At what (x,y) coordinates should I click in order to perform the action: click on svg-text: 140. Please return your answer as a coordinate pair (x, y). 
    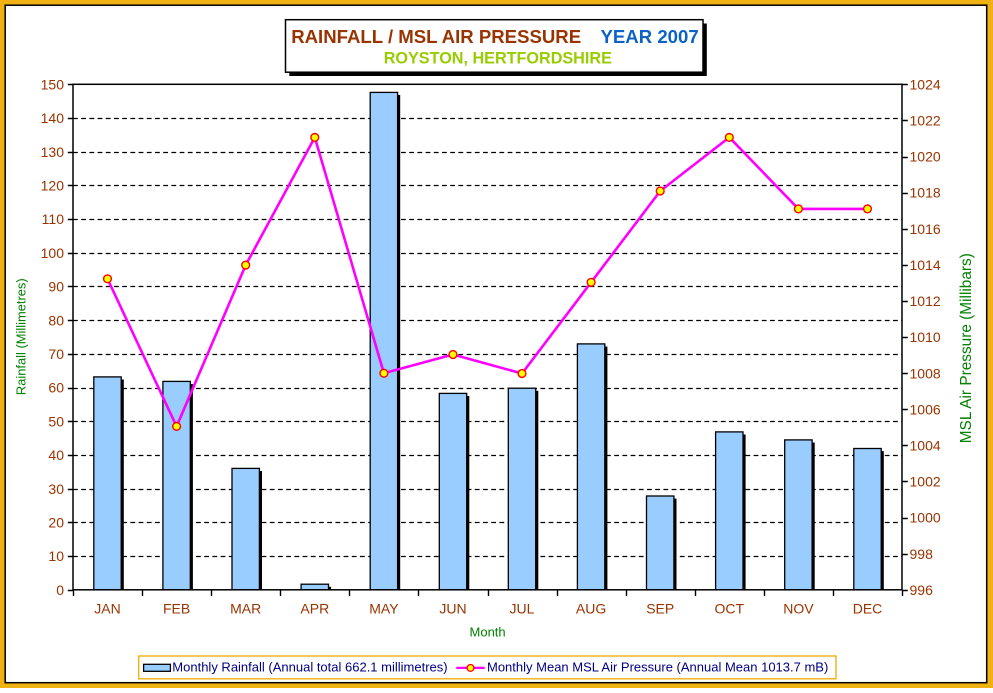
    Looking at the image, I should click on (53, 118).